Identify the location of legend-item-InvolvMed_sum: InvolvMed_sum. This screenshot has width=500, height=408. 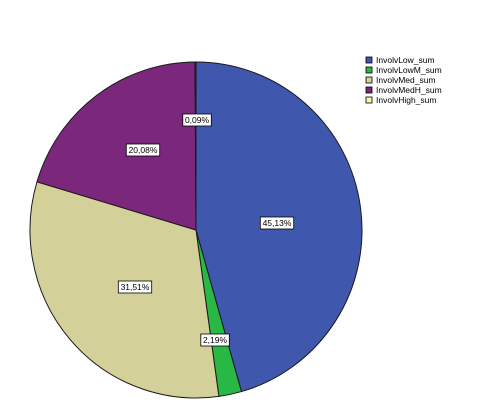
(400, 80).